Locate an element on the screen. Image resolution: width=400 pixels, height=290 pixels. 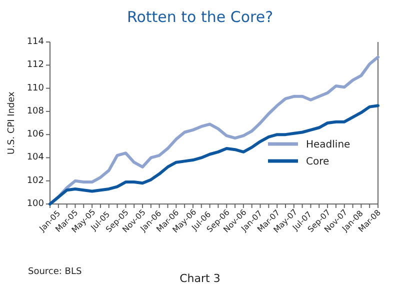
legend-label: Headline is located at coordinates (328, 145).